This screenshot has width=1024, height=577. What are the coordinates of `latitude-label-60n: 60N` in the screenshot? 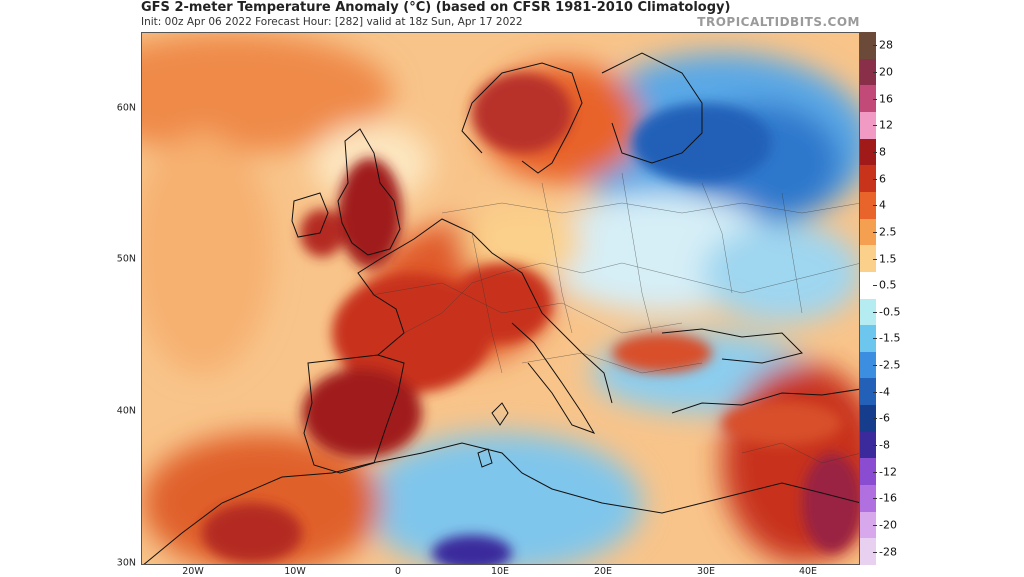 It's located at (126, 108).